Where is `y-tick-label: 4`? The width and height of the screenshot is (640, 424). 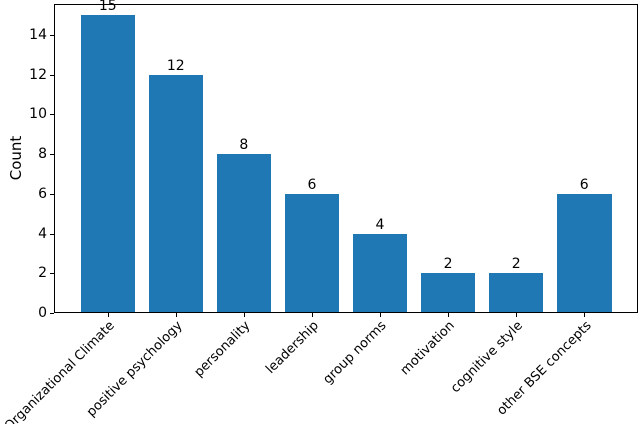
y-tick-label: 4 is located at coordinates (42, 233).